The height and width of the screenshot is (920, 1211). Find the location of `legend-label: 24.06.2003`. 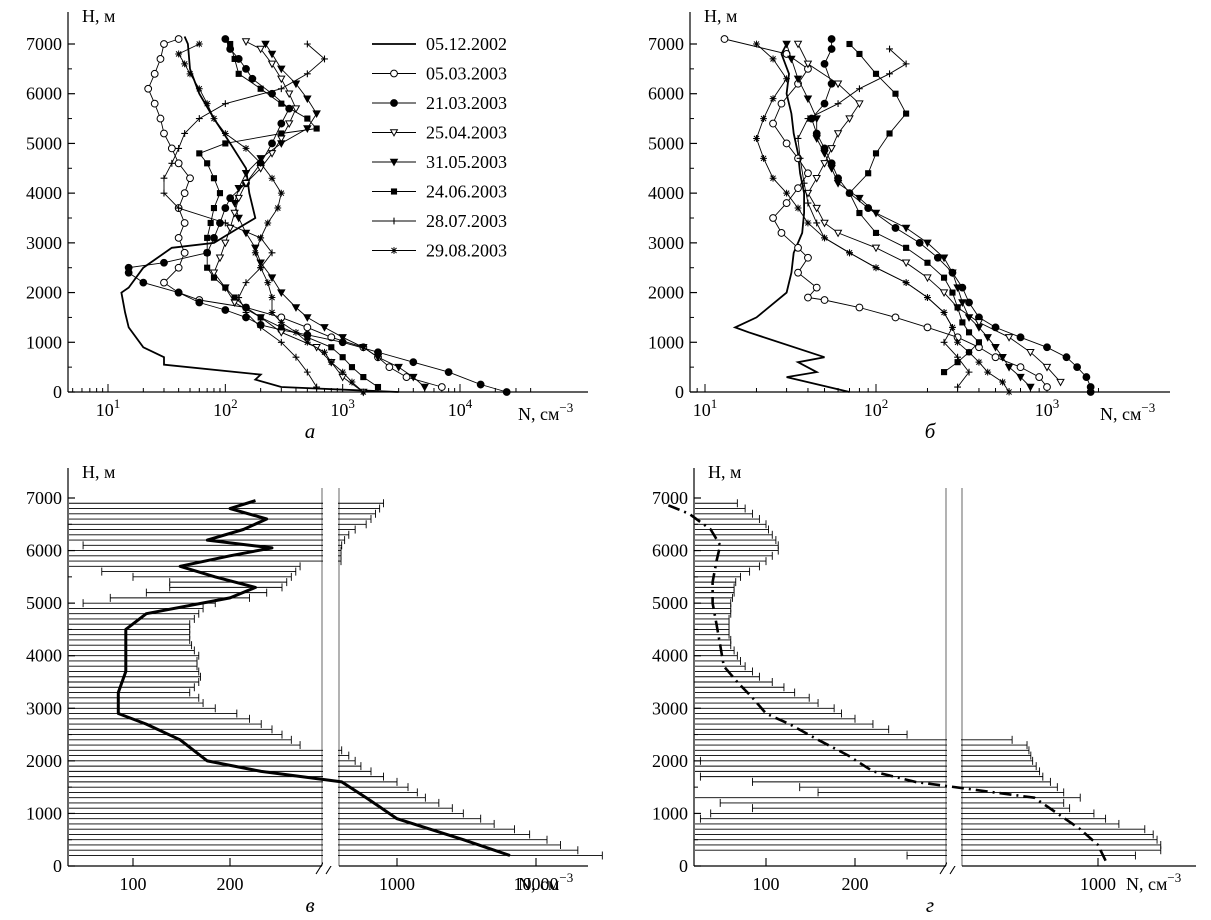

legend-label: 24.06.2003 is located at coordinates (466, 192).